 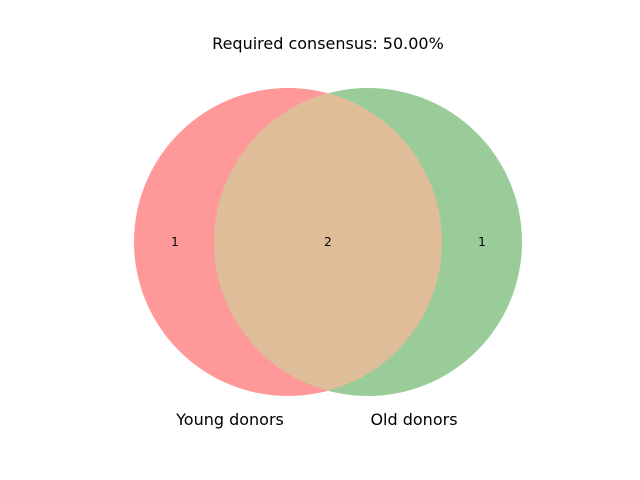 I want to click on young-donors-label: Young donors, so click(x=229, y=419).